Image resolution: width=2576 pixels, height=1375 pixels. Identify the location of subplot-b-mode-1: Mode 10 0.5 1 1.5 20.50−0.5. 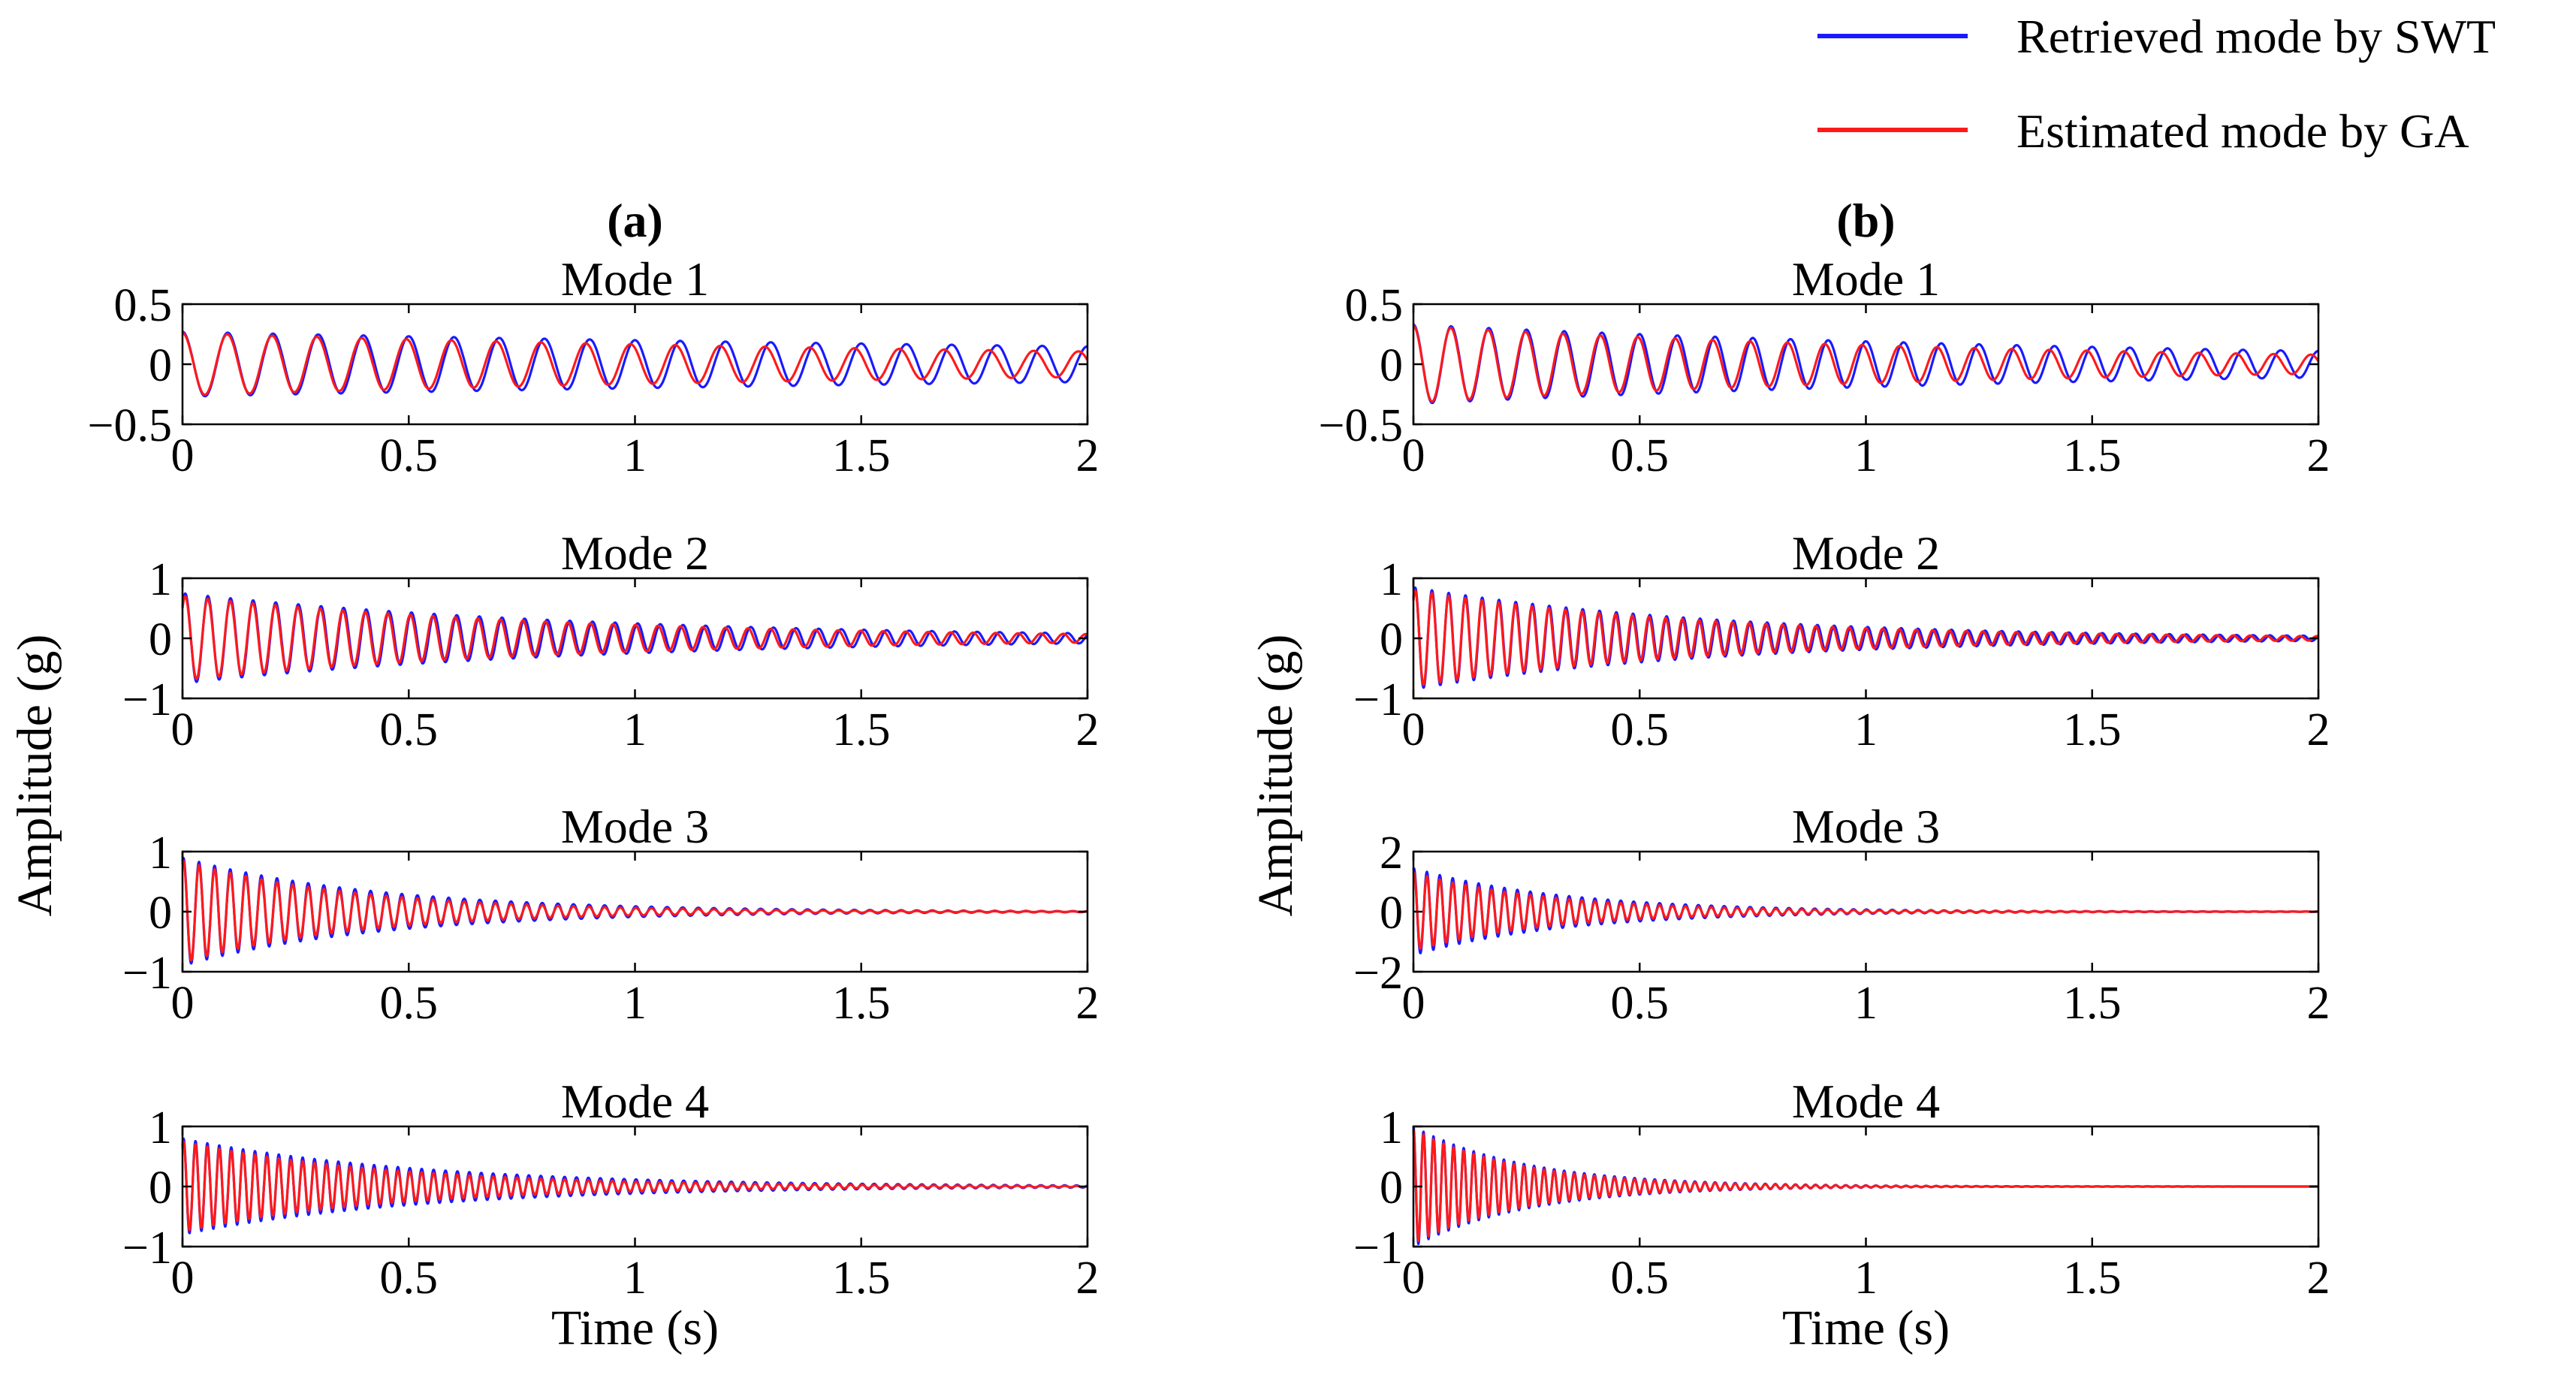
(1825, 366).